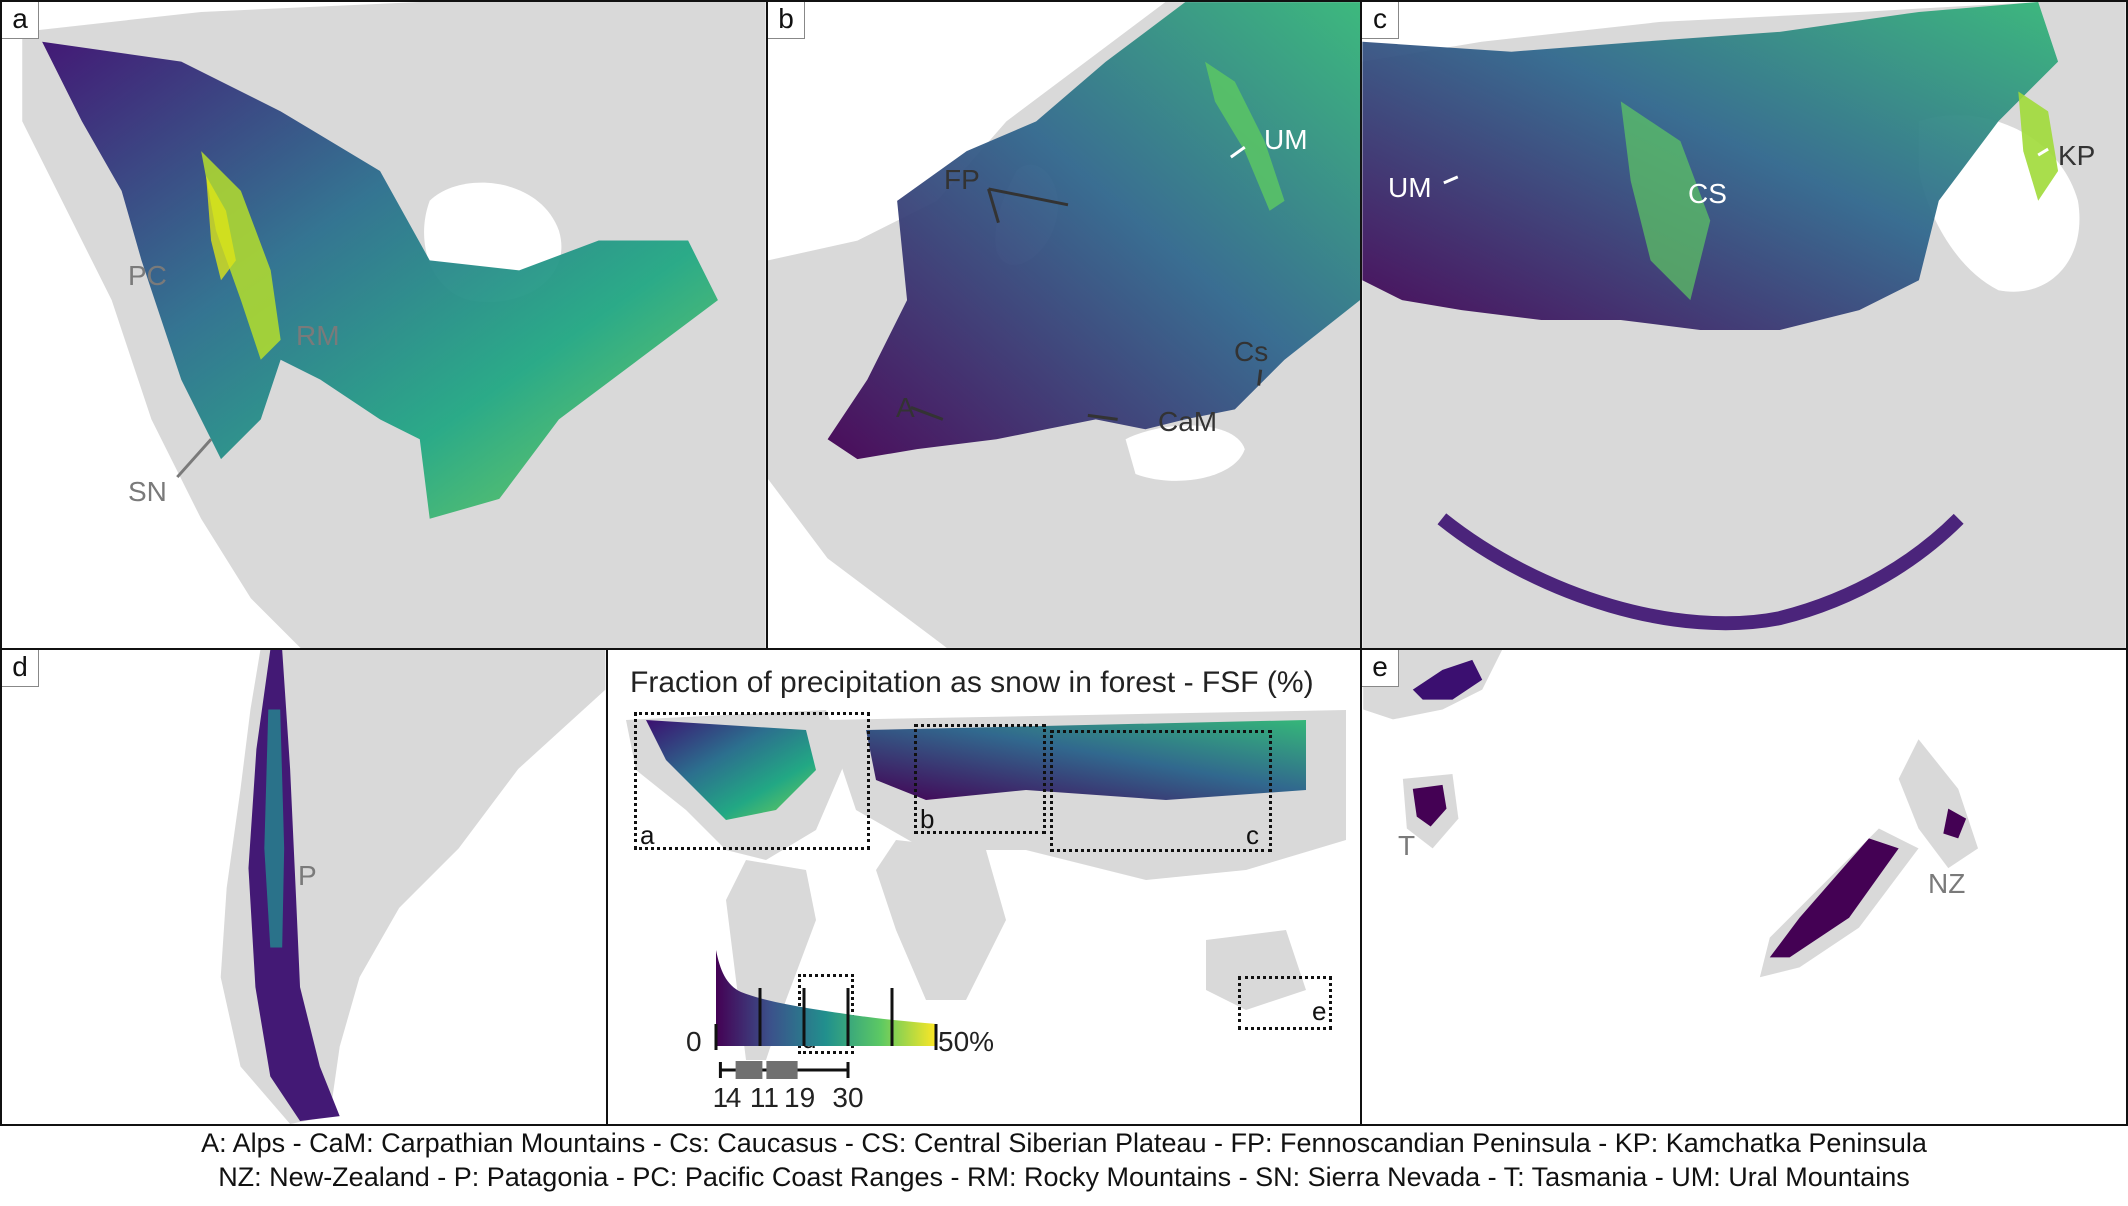 Image resolution: width=2128 pixels, height=1206 pixels. I want to click on south-asia-forest-arc, so click(1700, 572).